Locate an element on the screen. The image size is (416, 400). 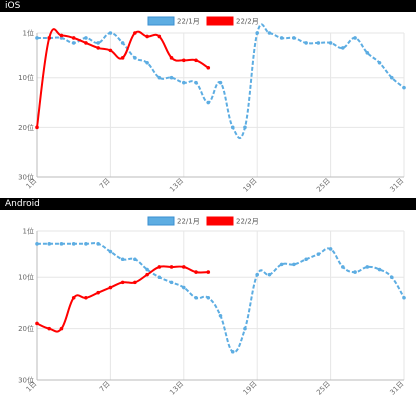
ios-panel-title: iOS is located at coordinates (208, 6).